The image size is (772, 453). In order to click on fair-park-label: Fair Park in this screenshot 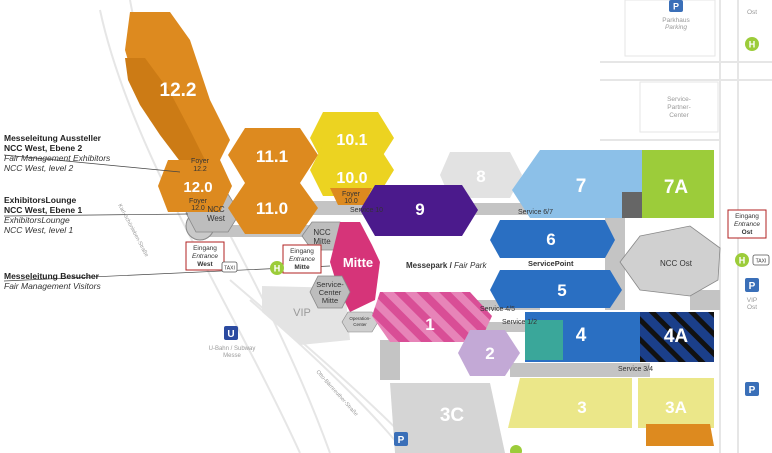, I will do `click(470, 265)`.